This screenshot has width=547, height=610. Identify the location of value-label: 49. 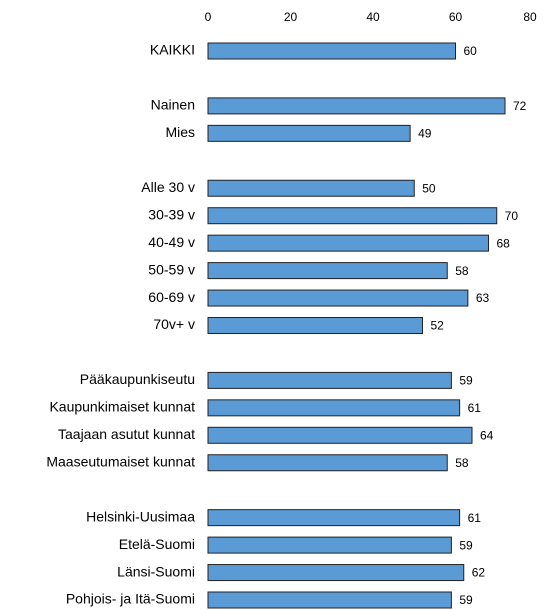
(425, 134).